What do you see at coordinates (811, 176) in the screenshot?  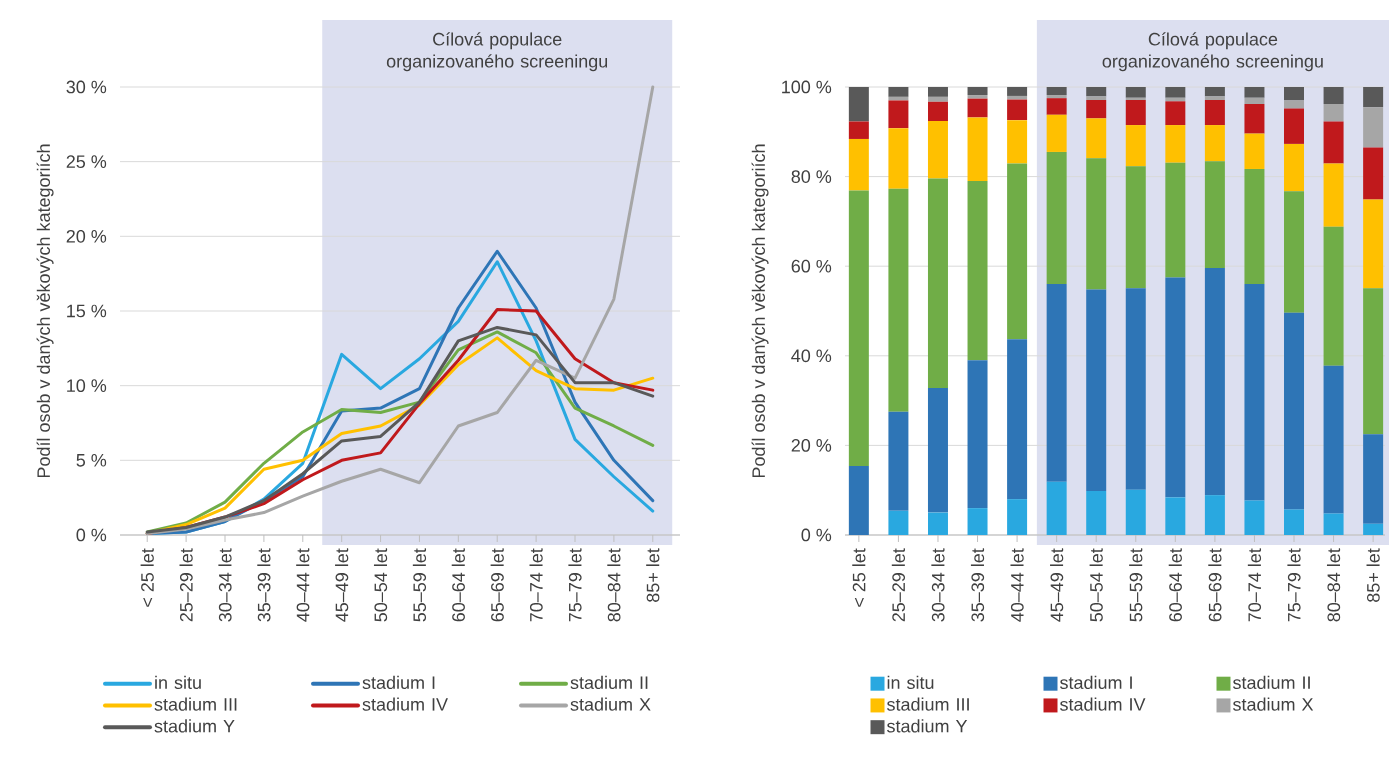 I see `y-tick-label: 80 %` at bounding box center [811, 176].